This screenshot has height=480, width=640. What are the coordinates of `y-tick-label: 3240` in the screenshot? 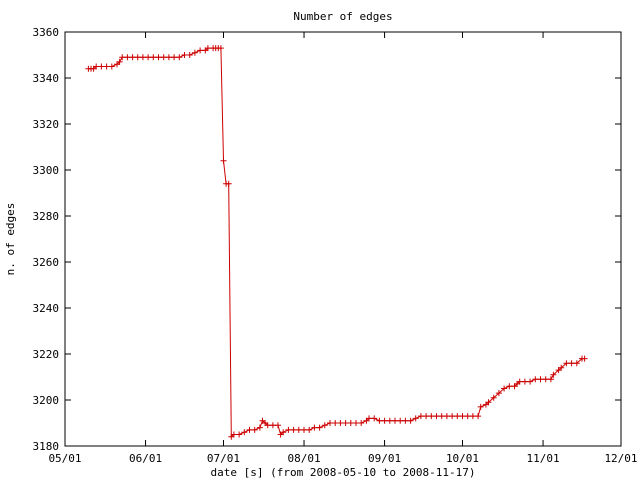 It's located at (46, 308).